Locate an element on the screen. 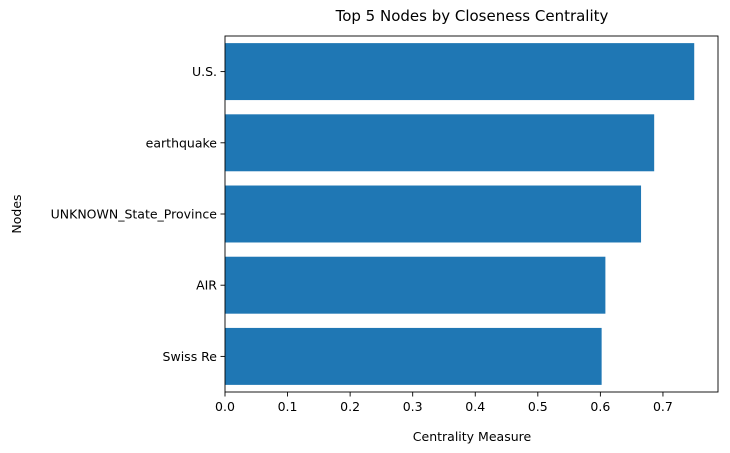 The width and height of the screenshot is (730, 453). x-tick-label-6: 0.6 is located at coordinates (600, 406).